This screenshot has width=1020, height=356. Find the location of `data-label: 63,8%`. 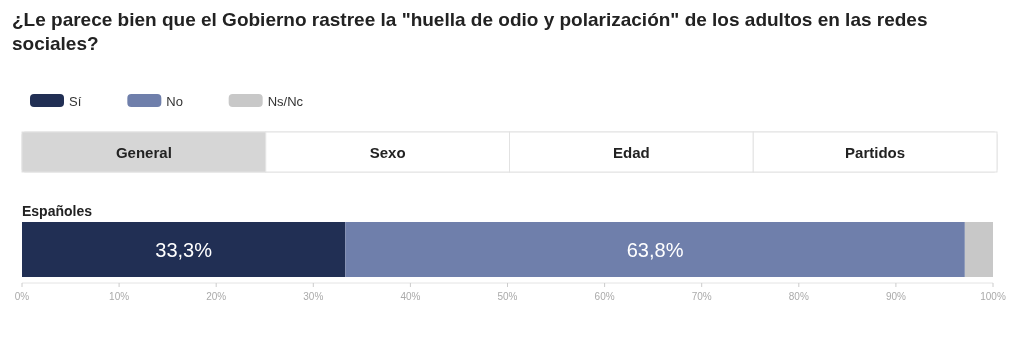

data-label: 63,8% is located at coordinates (655, 249).